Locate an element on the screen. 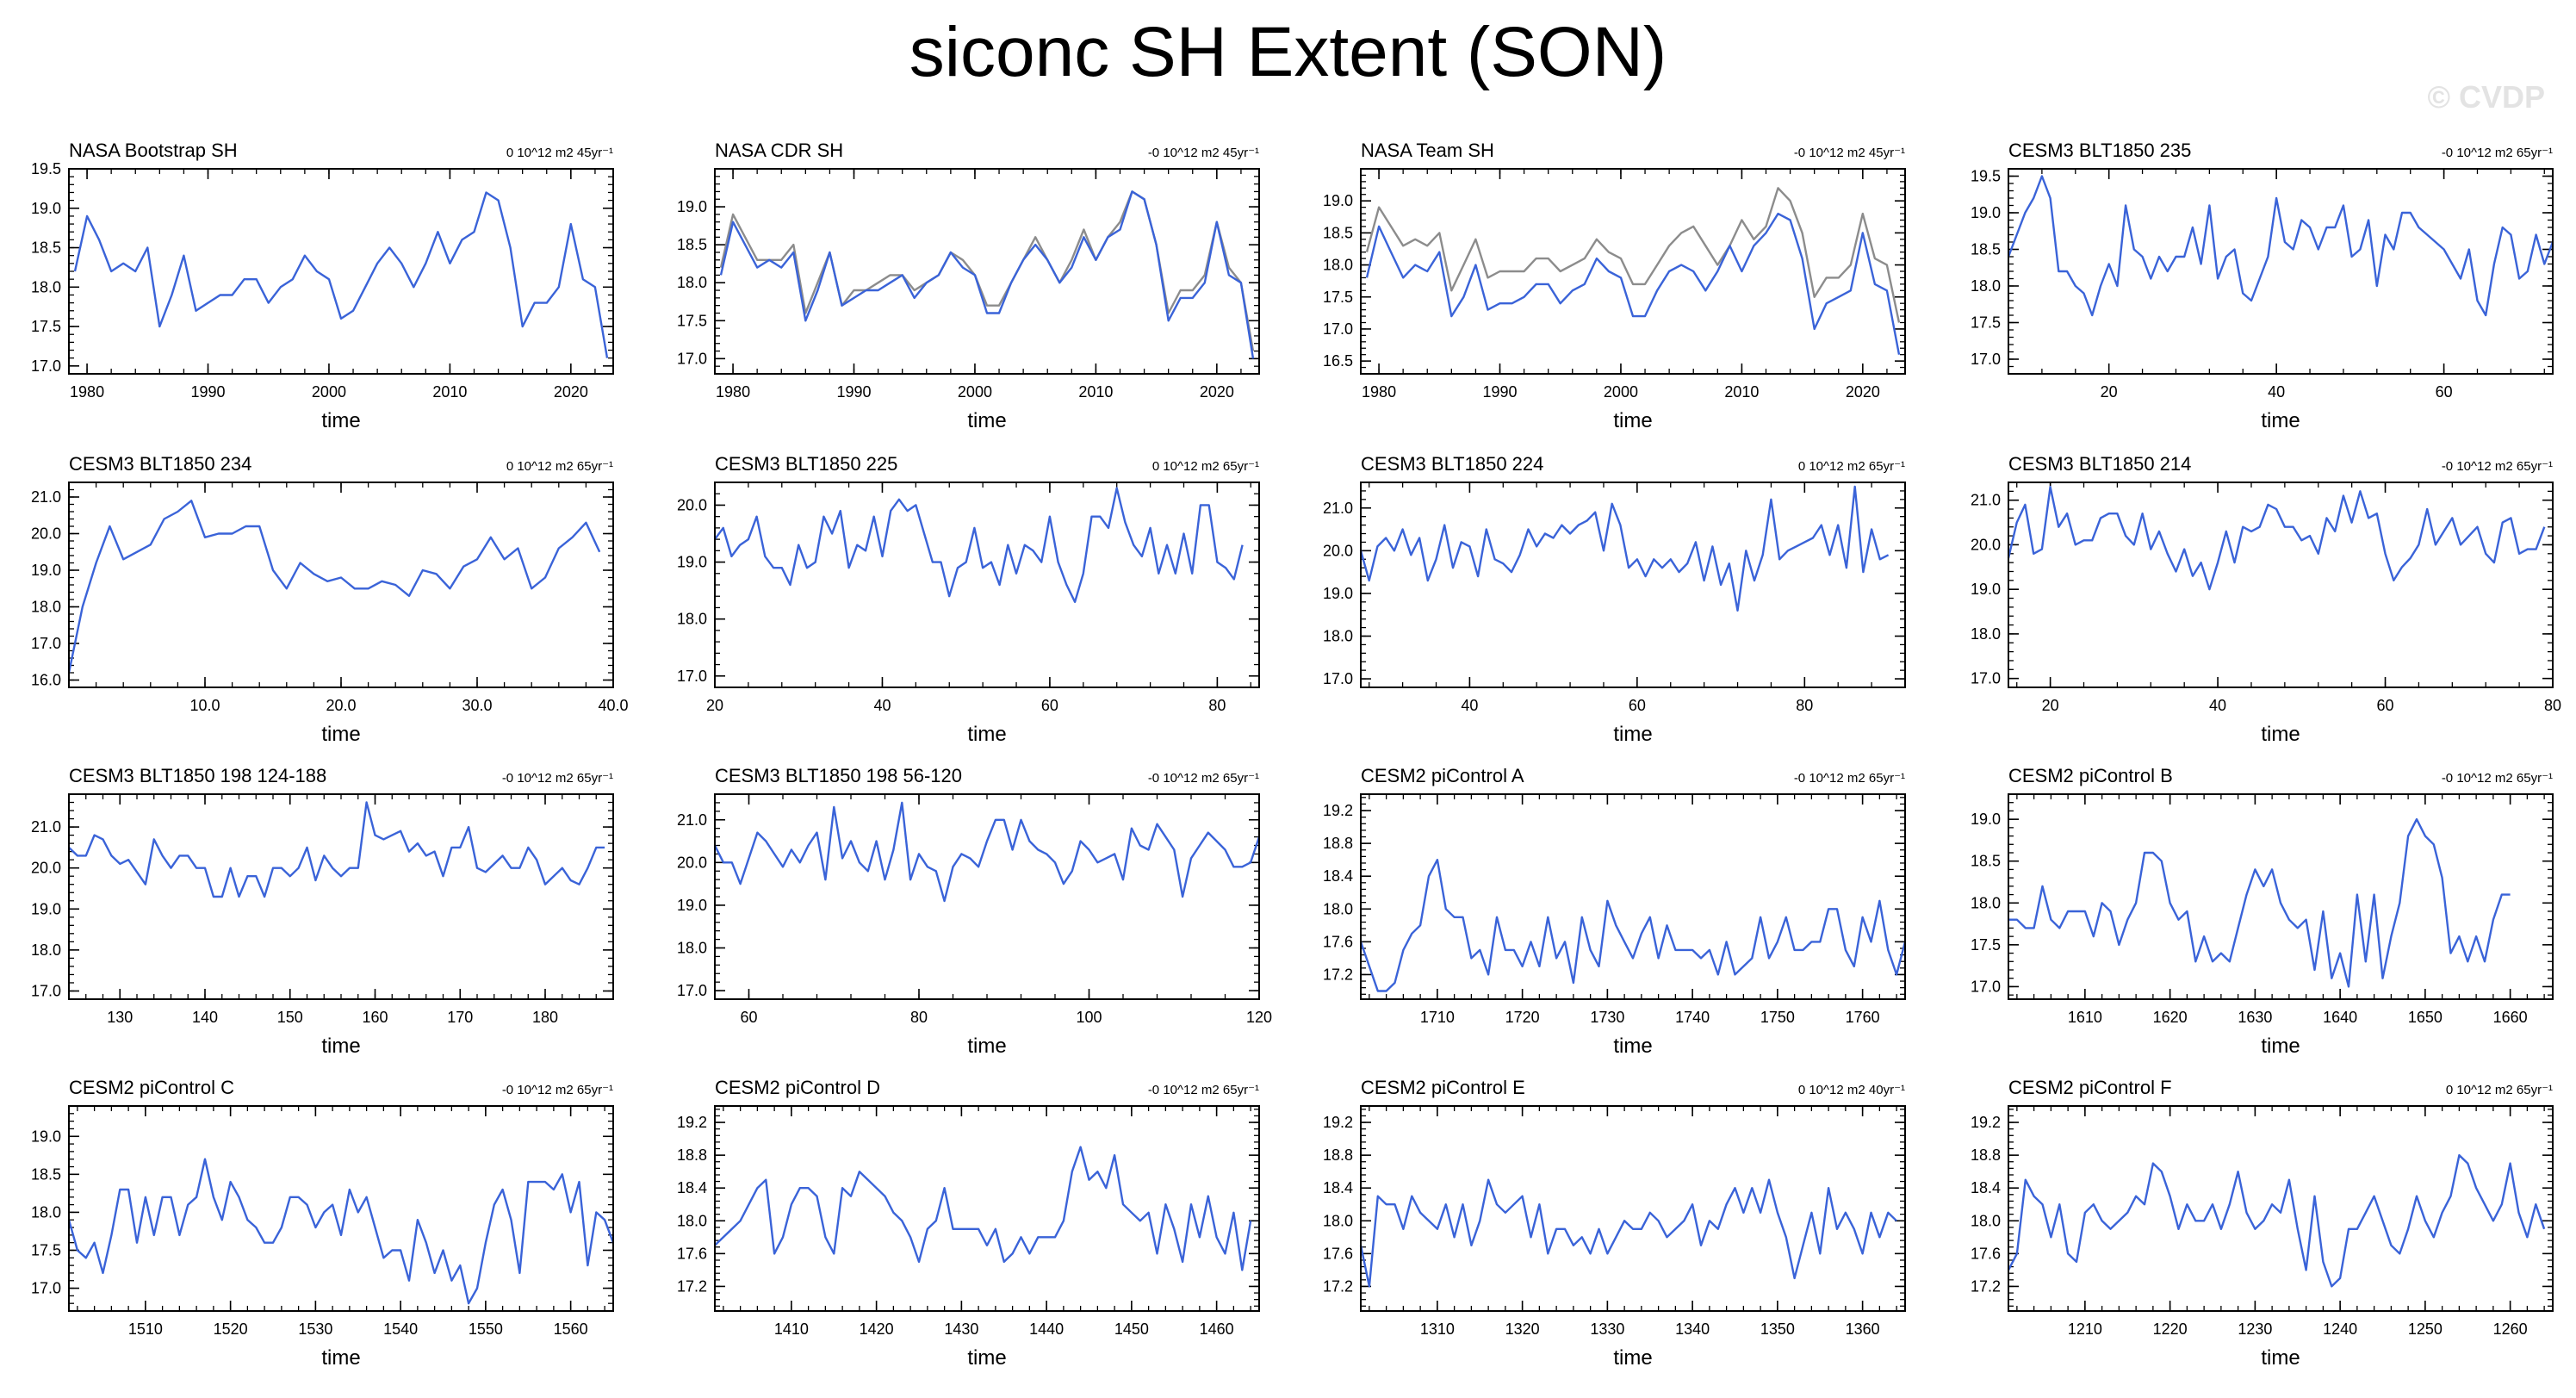 The image size is (2576, 1398). x-tick-label: 1980 is located at coordinates (87, 392).